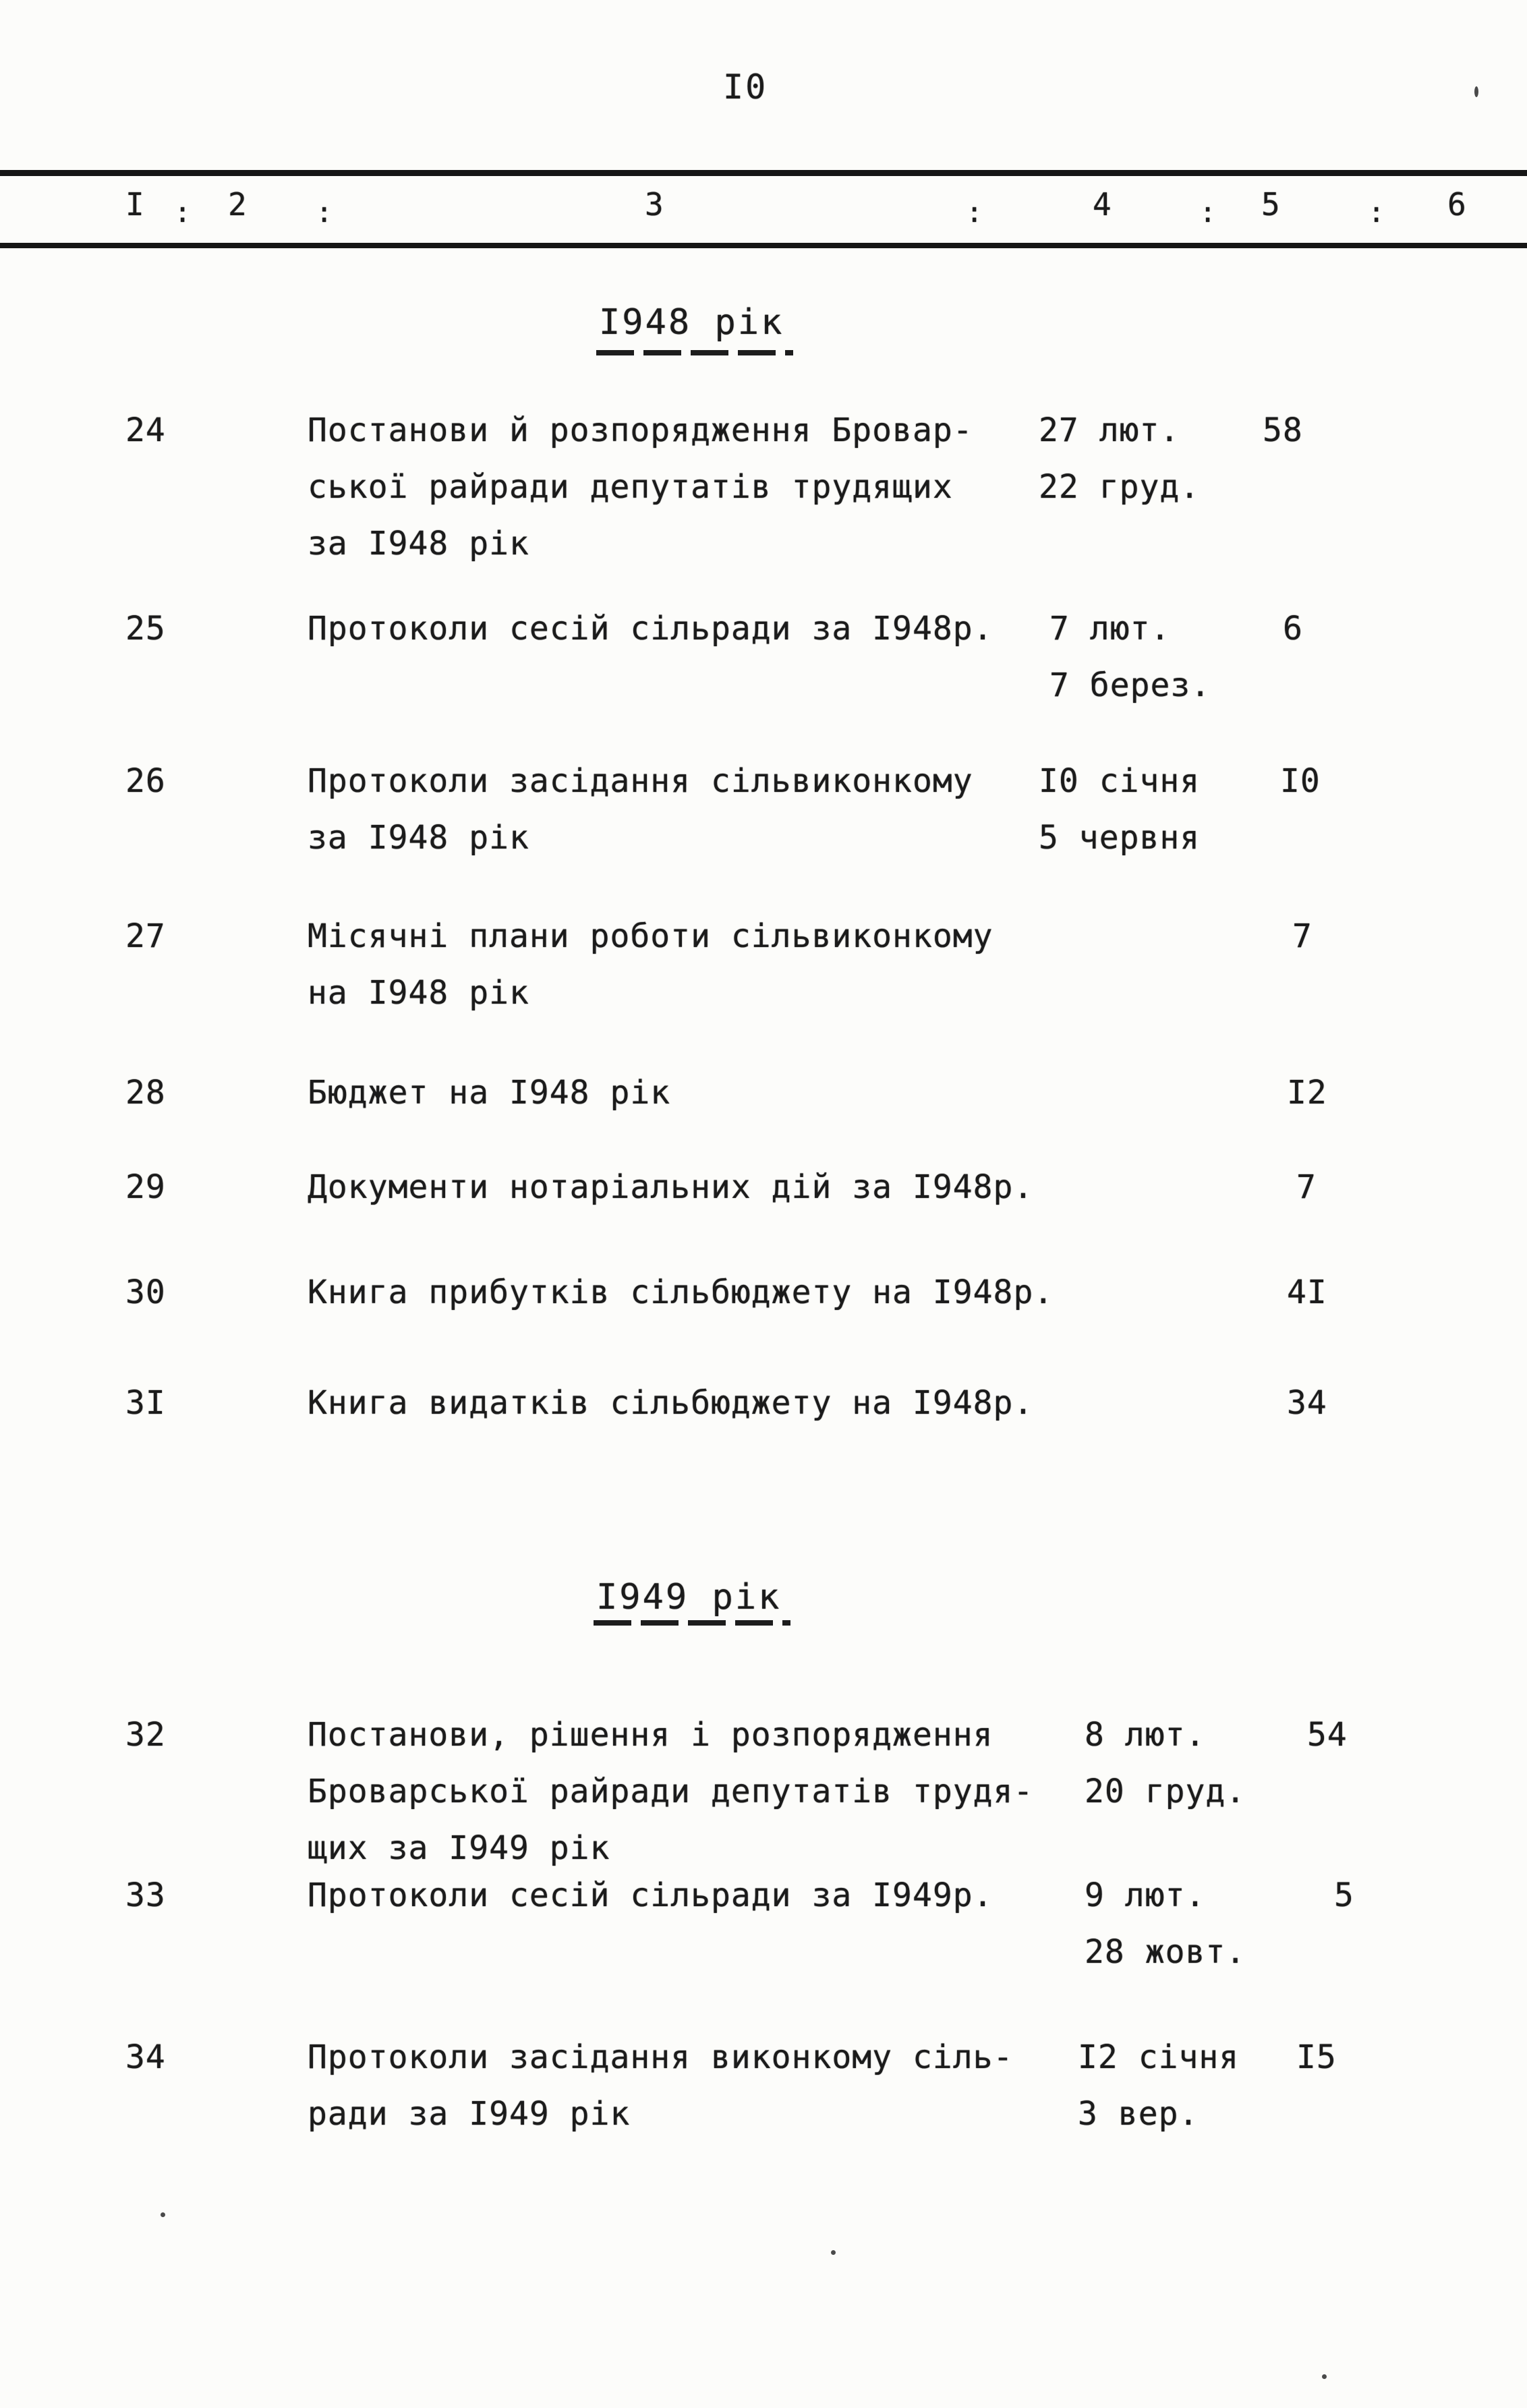 This screenshot has height=2408, width=1527. I want to click on column-header-1: I, so click(134, 204).